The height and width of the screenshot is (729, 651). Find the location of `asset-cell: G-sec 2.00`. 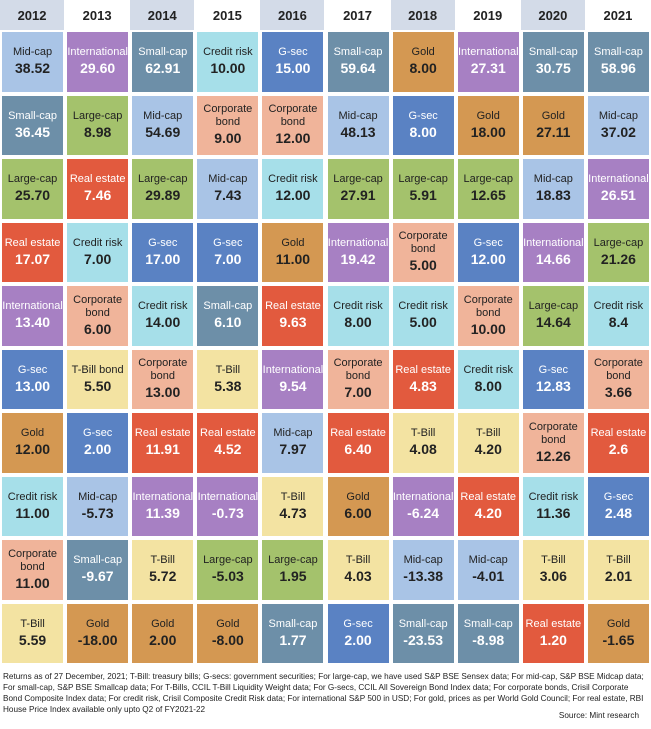

asset-cell: G-sec 2.00 is located at coordinates (98, 443).